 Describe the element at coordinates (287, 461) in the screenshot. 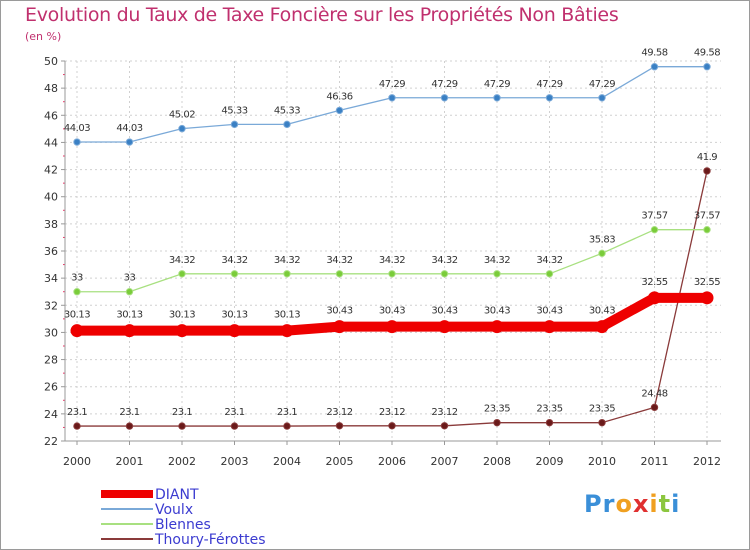

I see `x-tick-label: 2004` at that location.